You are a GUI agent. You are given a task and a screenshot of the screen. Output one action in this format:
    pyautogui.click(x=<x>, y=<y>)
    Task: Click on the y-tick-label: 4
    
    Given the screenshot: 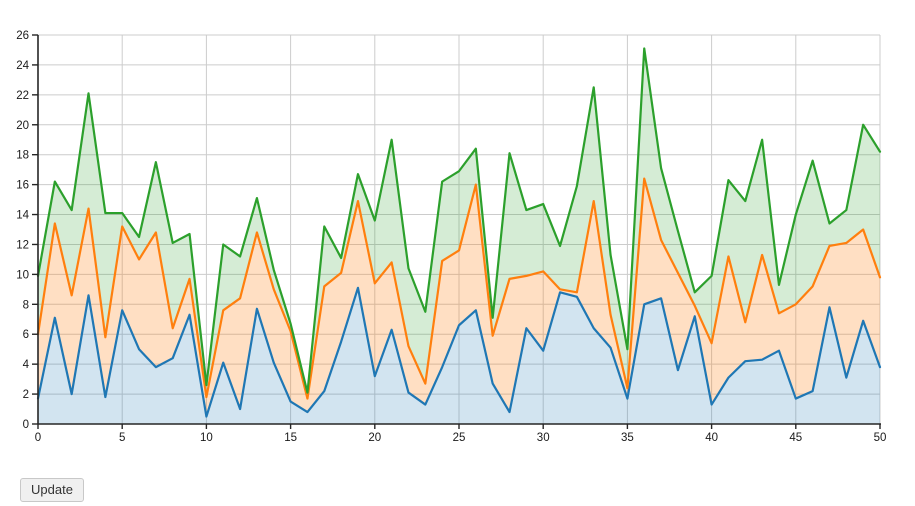 What is the action you would take?
    pyautogui.click(x=26, y=365)
    